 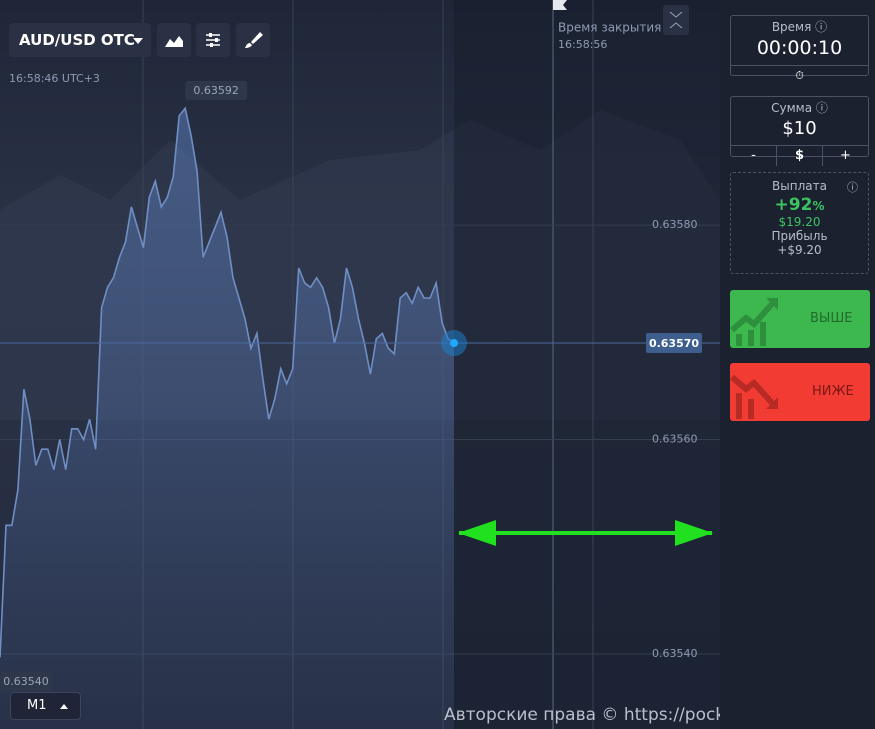 I want to click on up-label: ВЫШЕ, so click(x=831, y=318).